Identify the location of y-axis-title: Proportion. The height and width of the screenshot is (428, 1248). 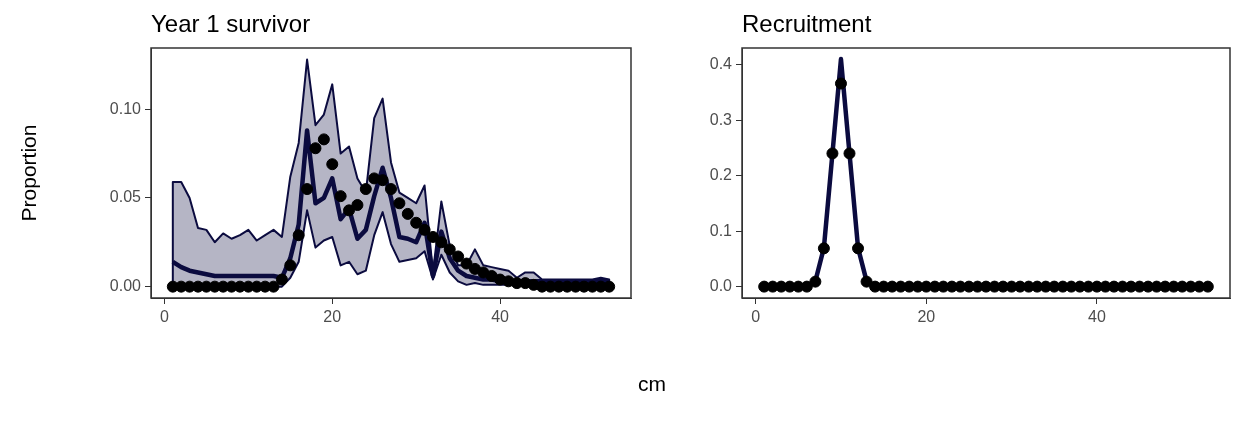
(28, 173).